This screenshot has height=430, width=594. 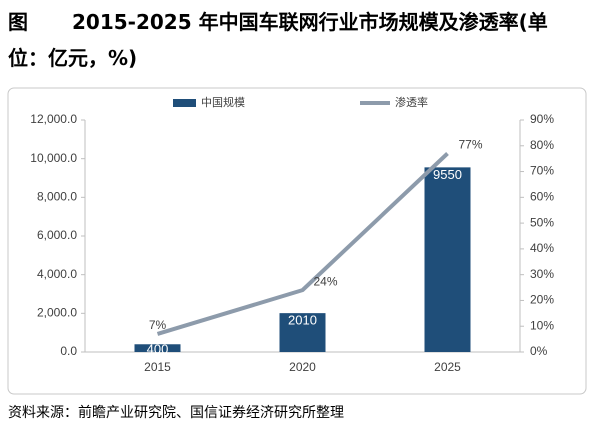 What do you see at coordinates (542, 171) in the screenshot?
I see `y2-tick-label: 70%` at bounding box center [542, 171].